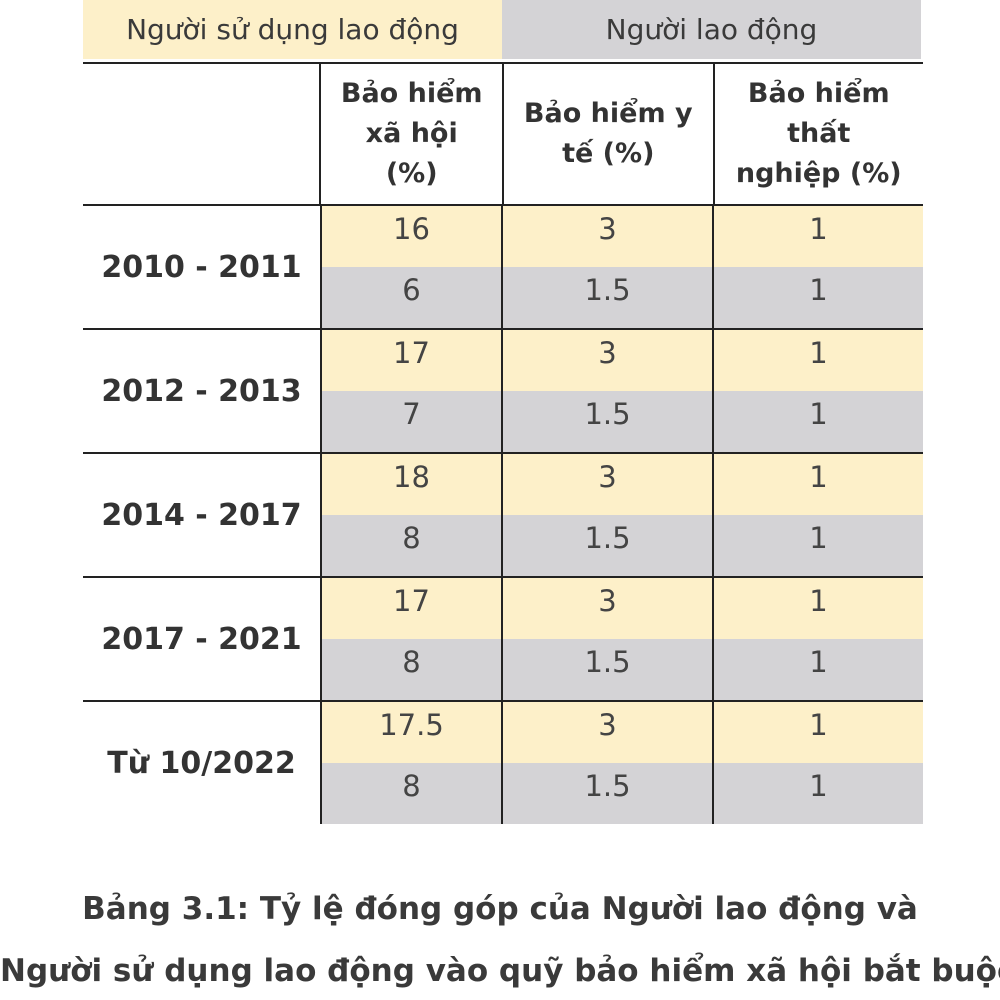 This screenshot has width=1000, height=1000. Describe the element at coordinates (410, 421) in the screenshot. I see `employee-social-value: 7` at that location.